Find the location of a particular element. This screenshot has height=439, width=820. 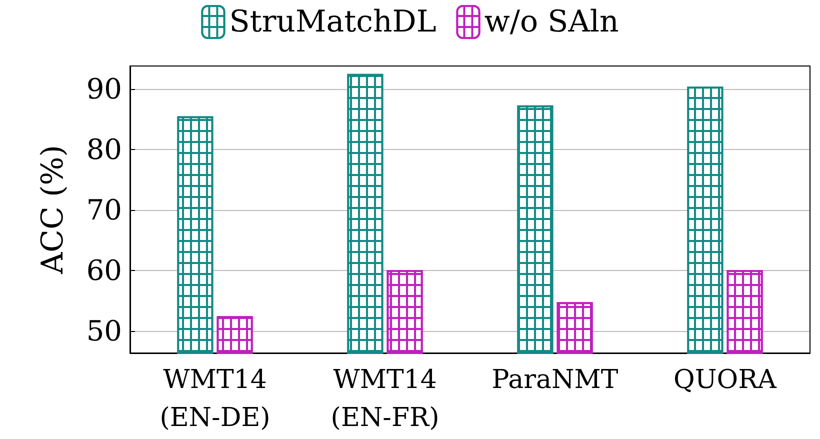

y-tick-label: 80 is located at coordinates (104, 149).